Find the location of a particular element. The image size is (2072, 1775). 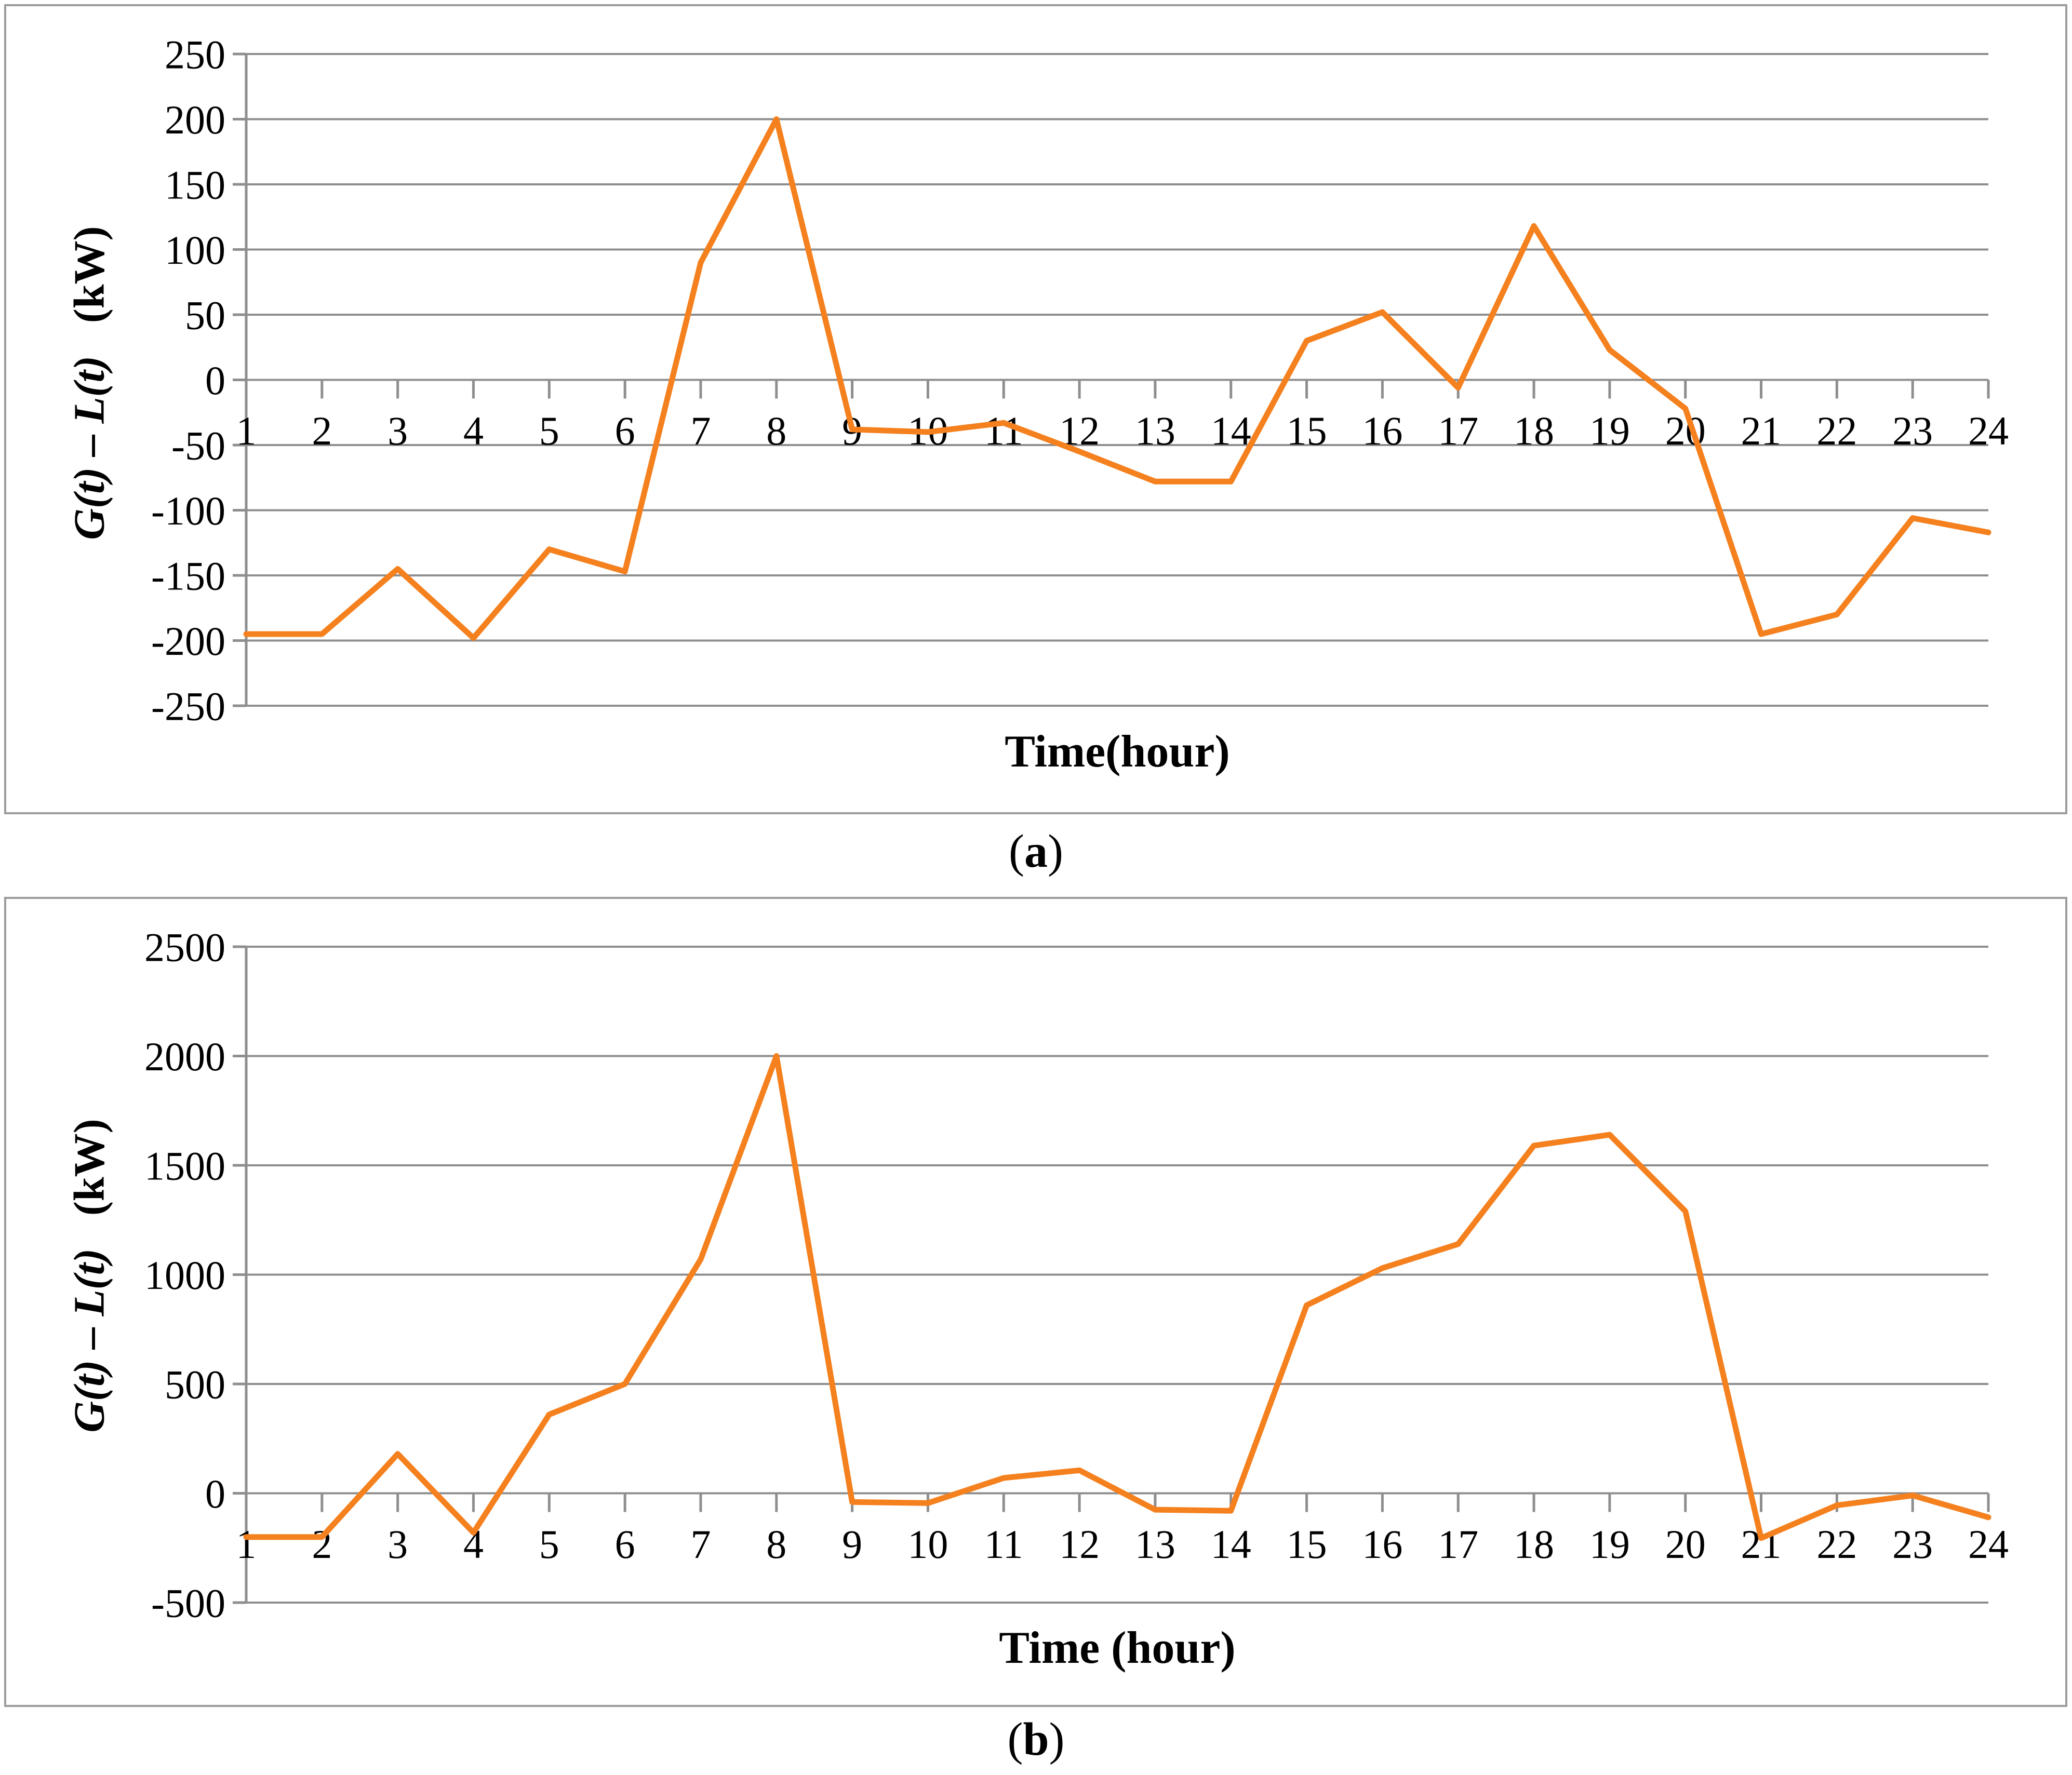

y-tick-label: 150 is located at coordinates (195, 184).